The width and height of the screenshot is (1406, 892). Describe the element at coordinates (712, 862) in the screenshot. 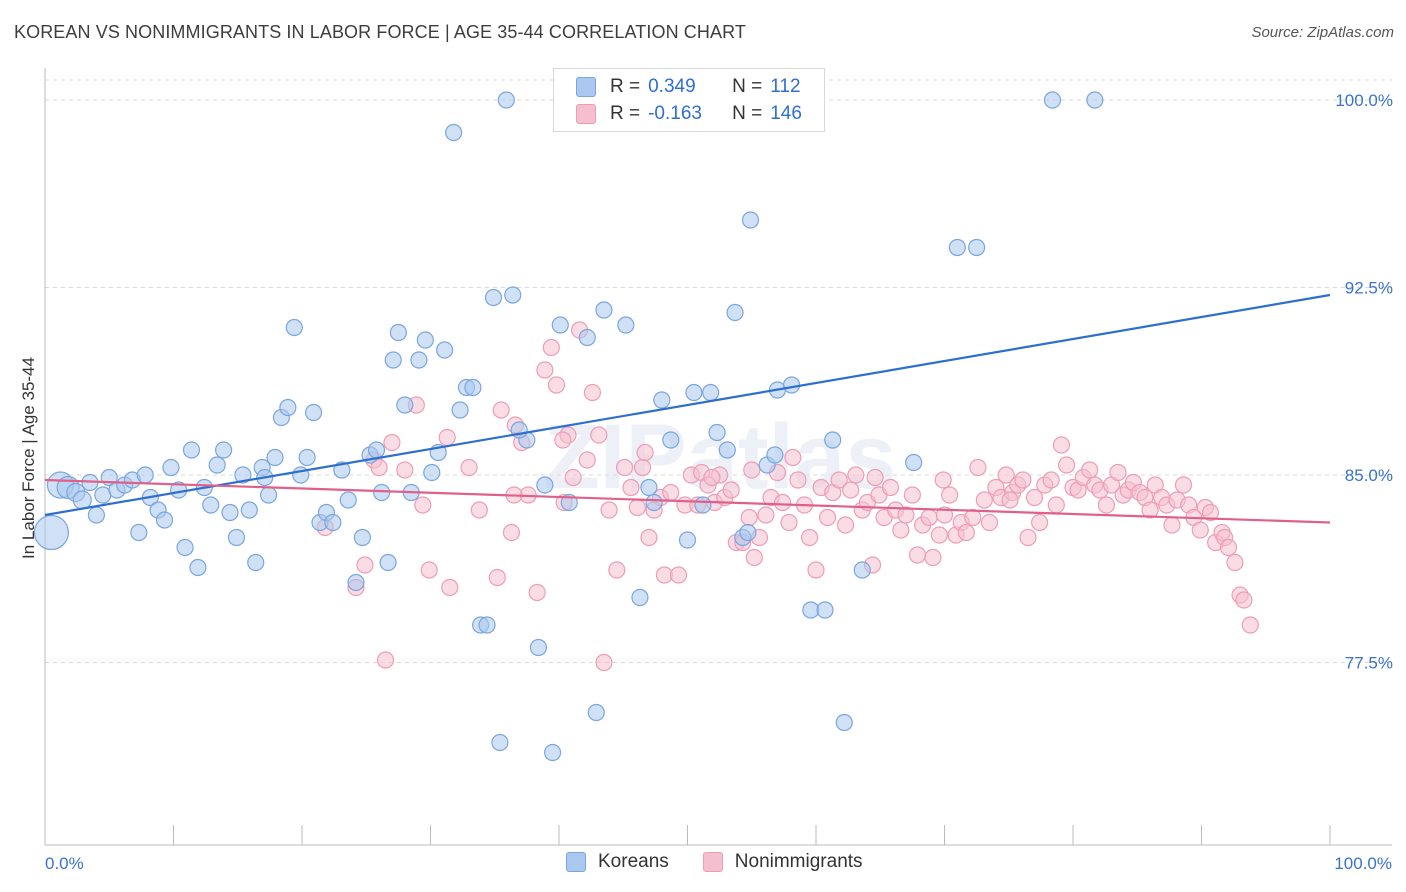

I see `nonimmigrants-legend-swatch` at that location.